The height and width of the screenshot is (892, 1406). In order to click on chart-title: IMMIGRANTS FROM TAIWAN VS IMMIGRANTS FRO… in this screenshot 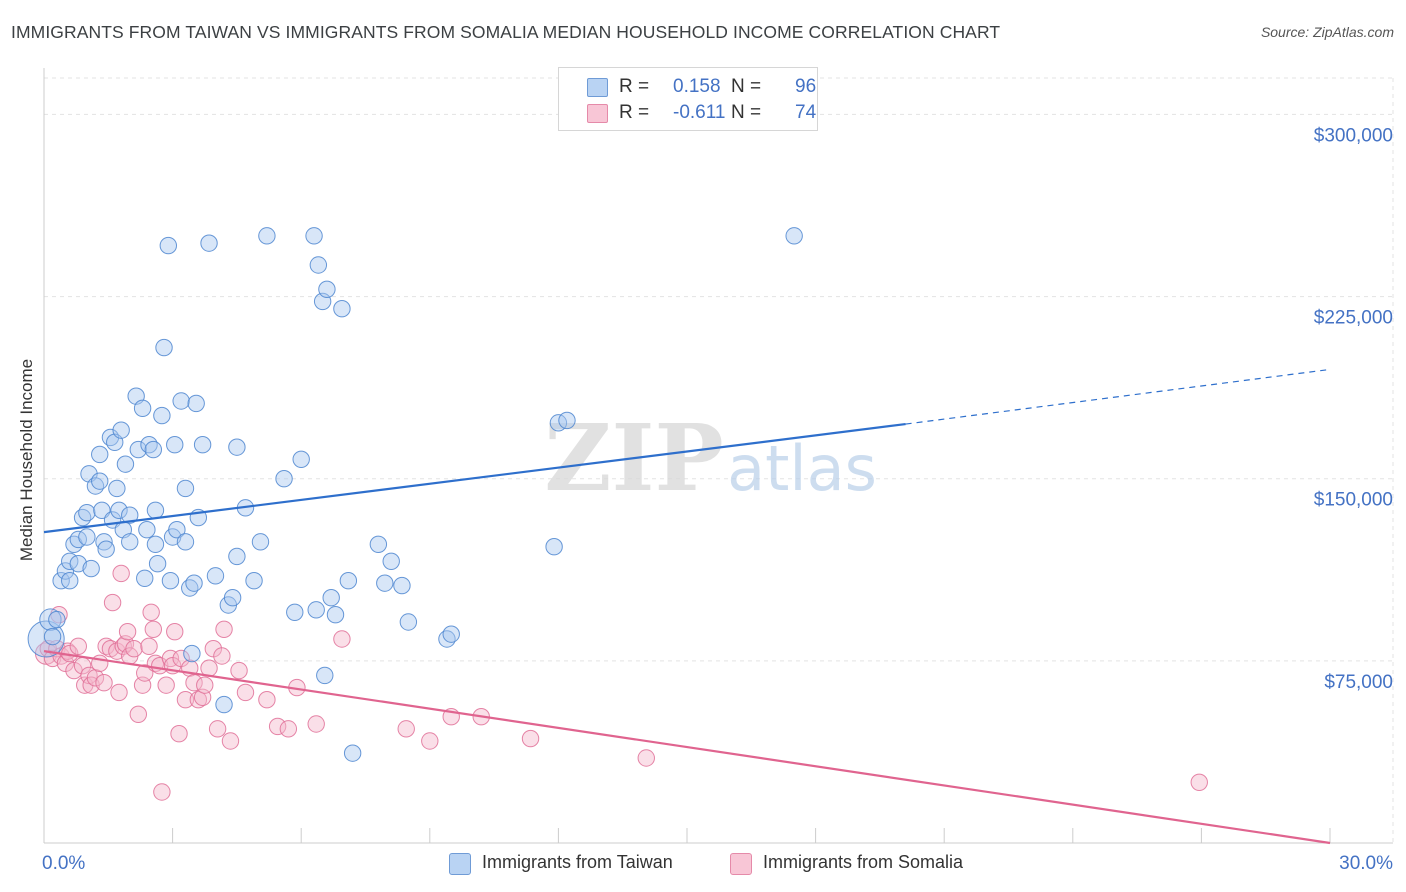, I will do `click(506, 32)`.